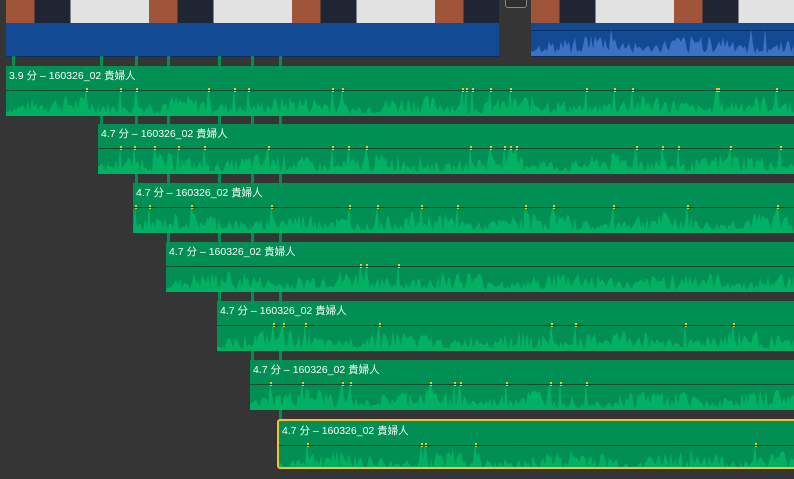 This screenshot has width=794, height=479. What do you see at coordinates (72, 76) in the screenshot?
I see `audio-clip-label: 3.9 分 – 160326_02 貴婦人` at bounding box center [72, 76].